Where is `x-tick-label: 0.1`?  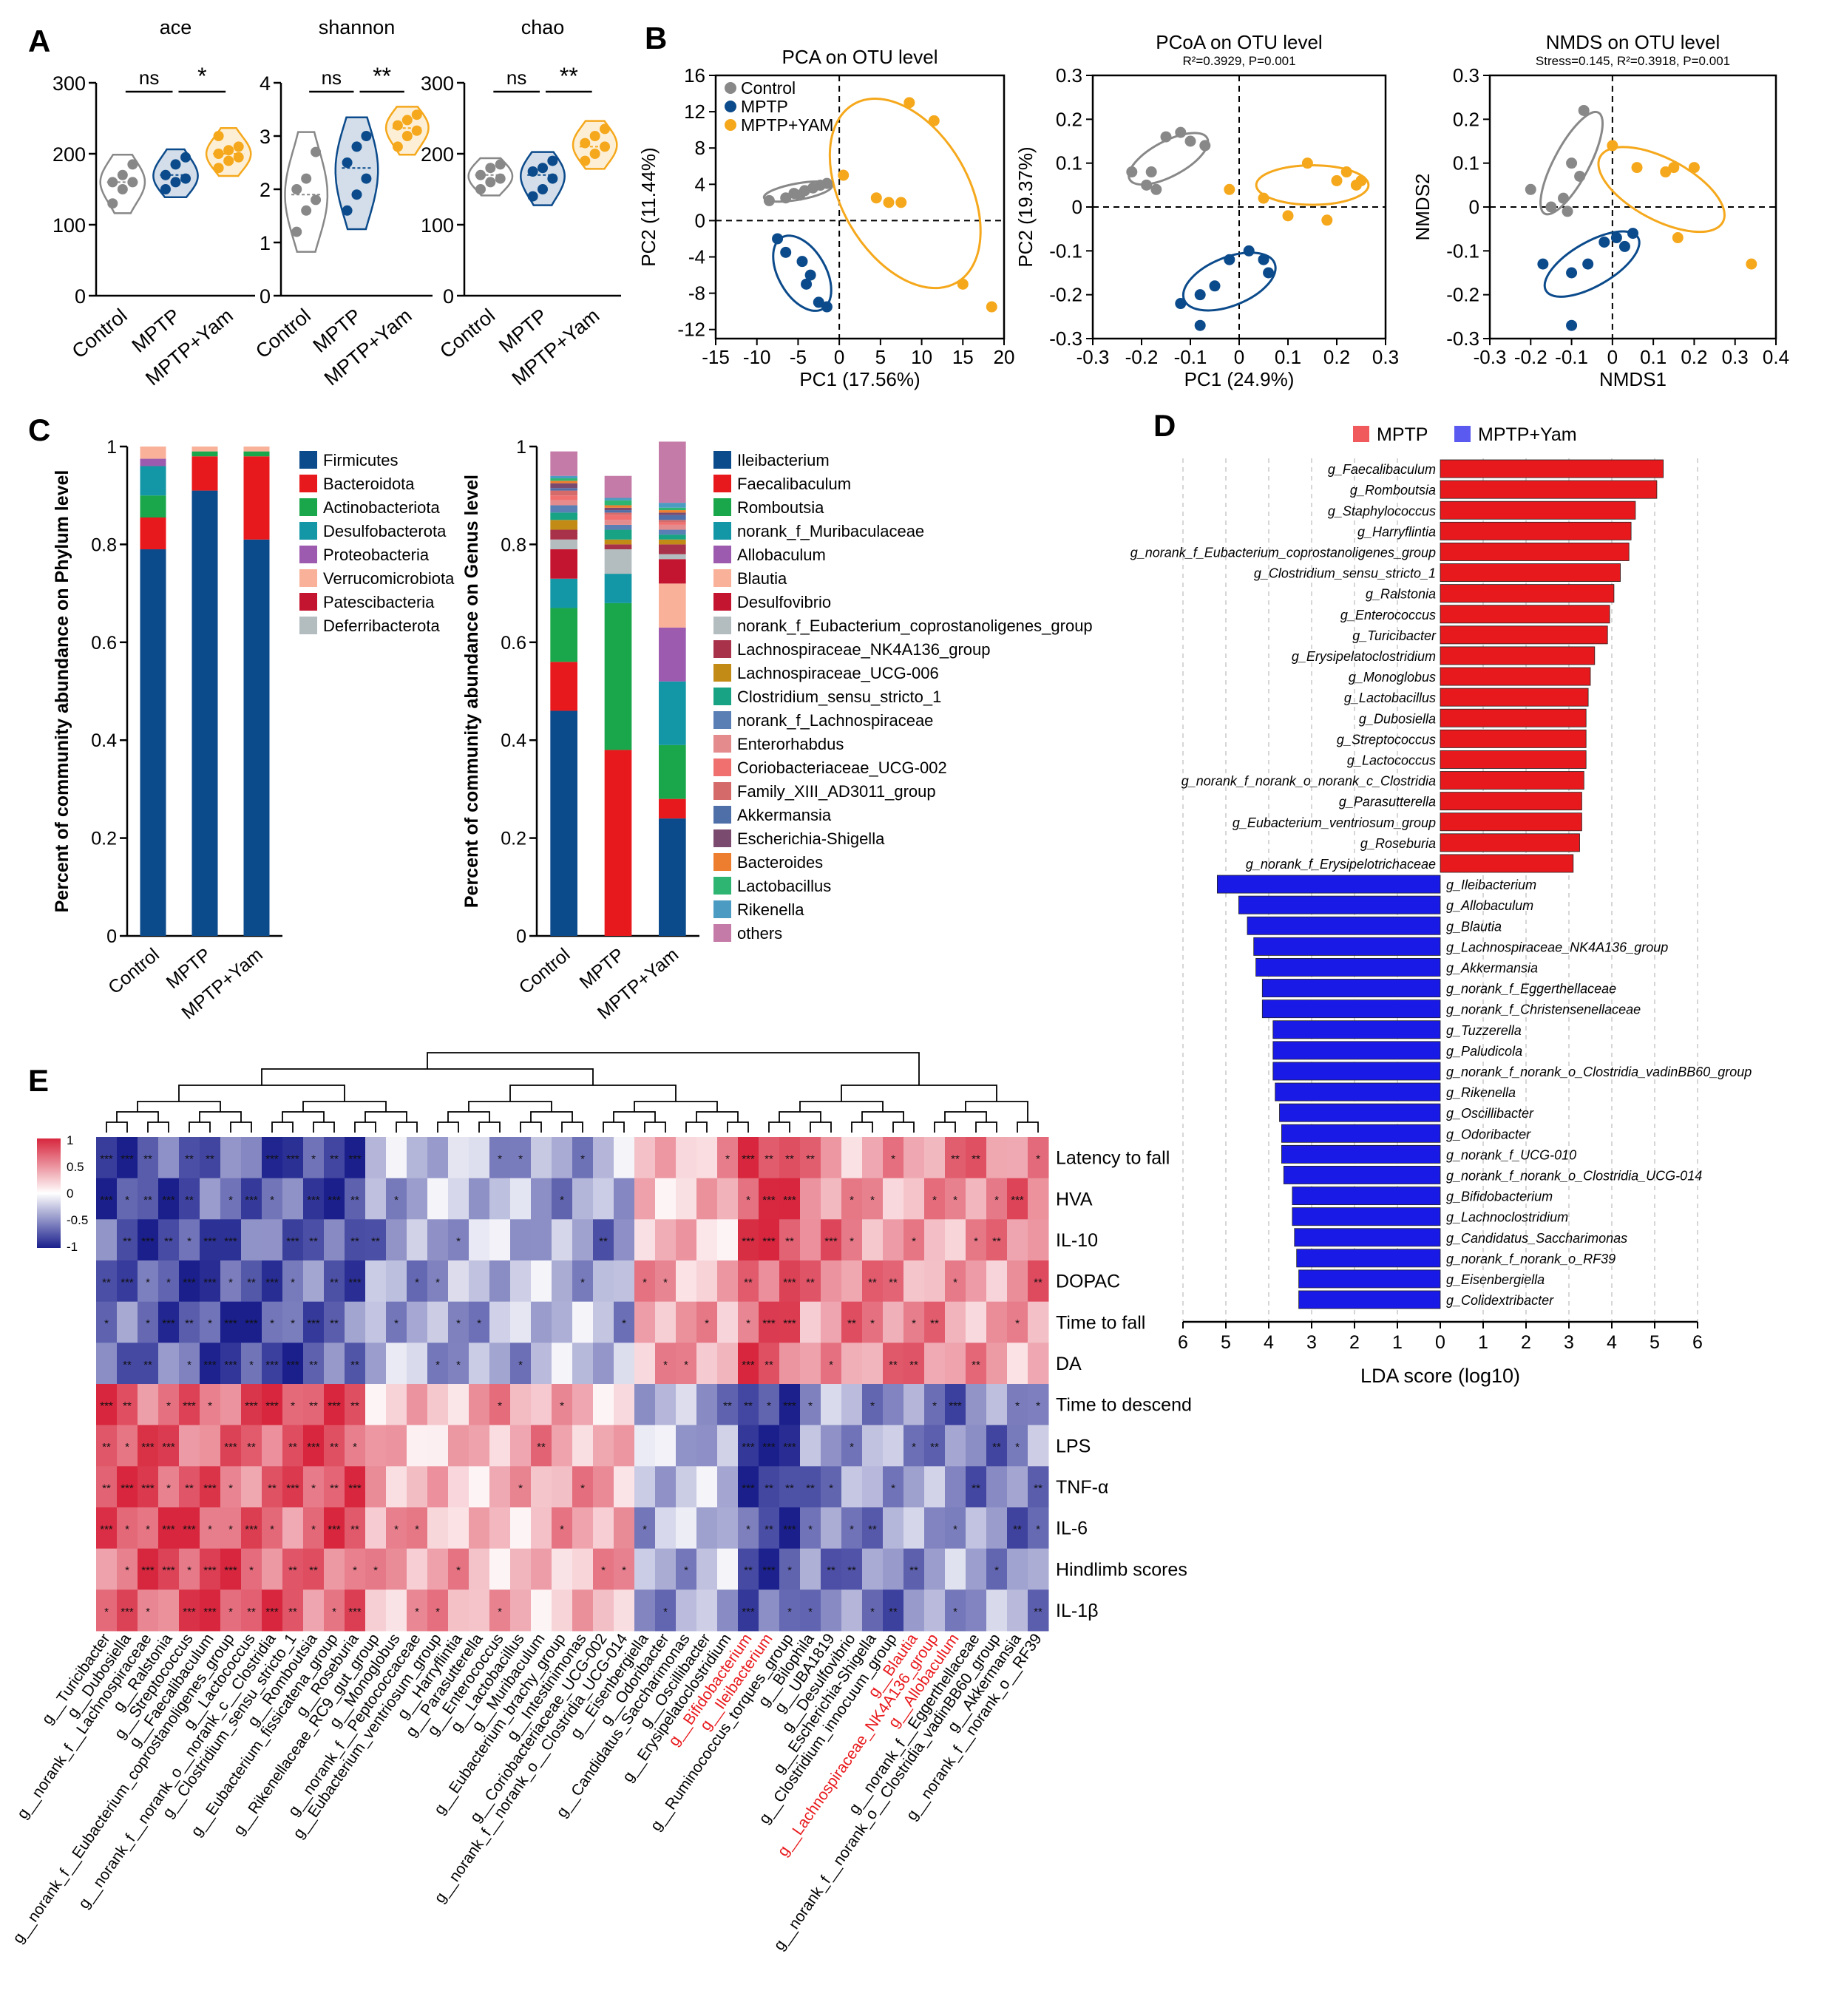
x-tick-label: 0.1 is located at coordinates (1288, 357).